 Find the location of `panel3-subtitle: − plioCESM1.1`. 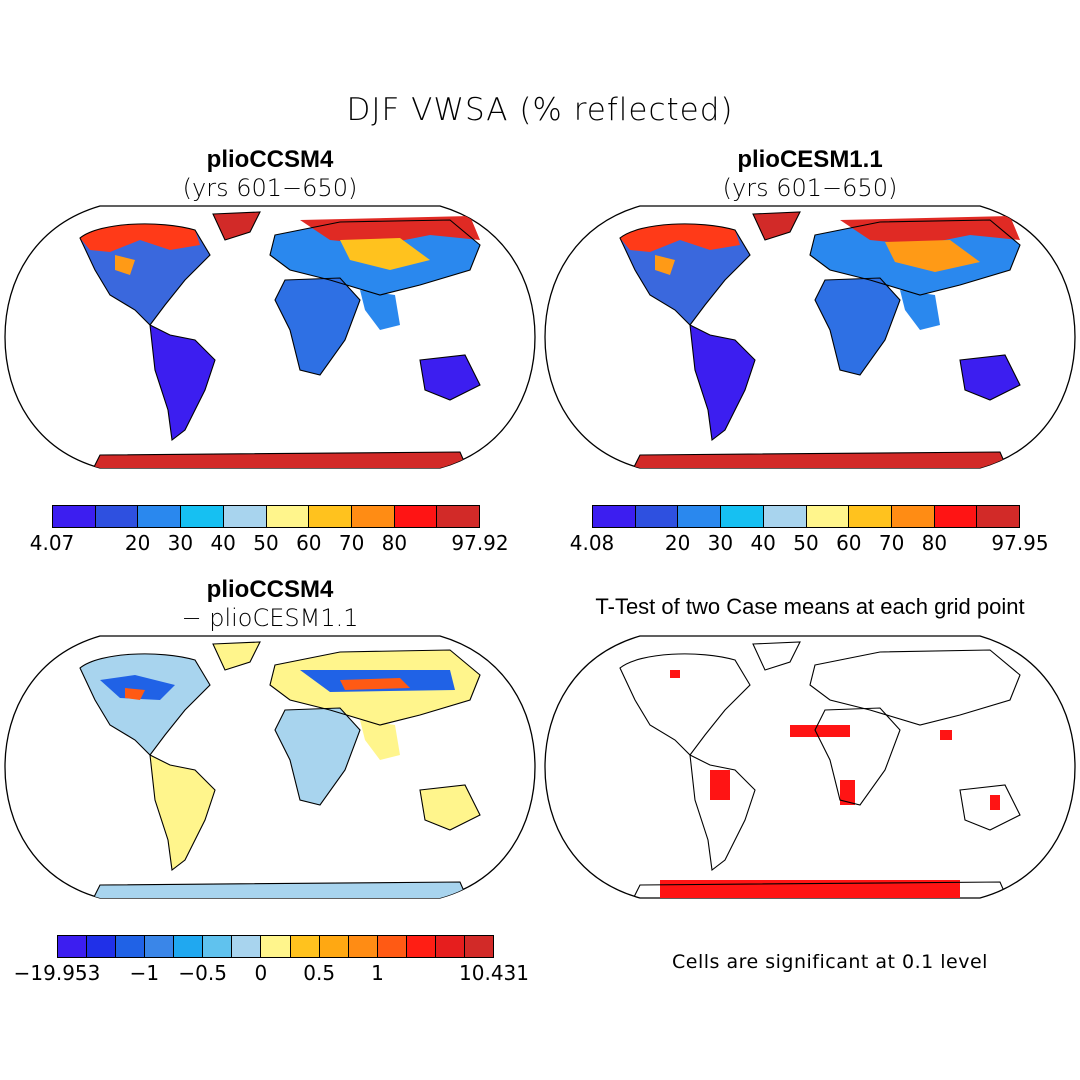

panel3-subtitle: − plioCESM1.1 is located at coordinates (270, 618).